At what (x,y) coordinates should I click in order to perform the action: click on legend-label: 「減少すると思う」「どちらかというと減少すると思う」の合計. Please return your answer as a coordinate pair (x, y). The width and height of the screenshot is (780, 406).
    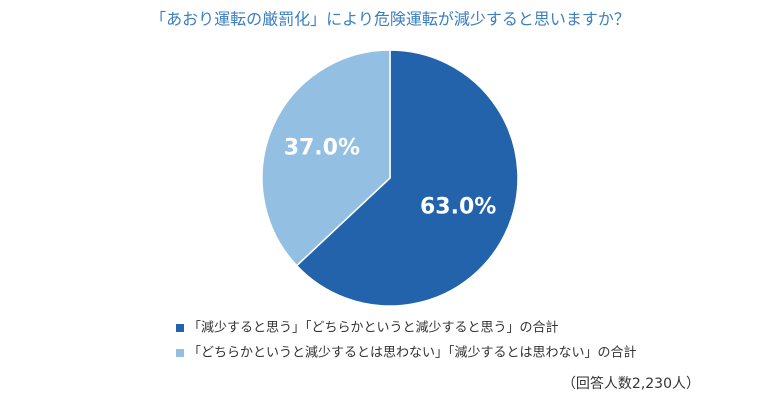
    Looking at the image, I should click on (373, 328).